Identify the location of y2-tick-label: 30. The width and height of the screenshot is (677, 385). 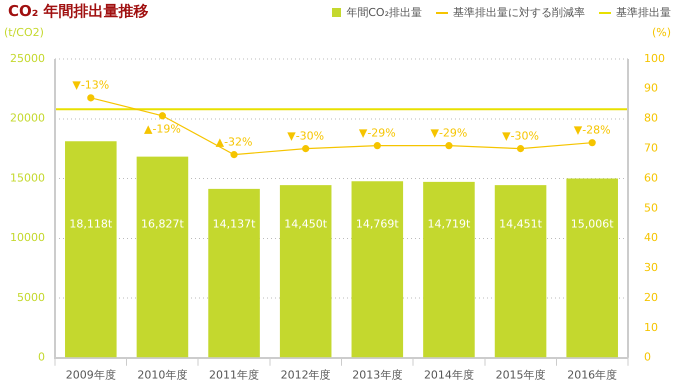
(651, 267).